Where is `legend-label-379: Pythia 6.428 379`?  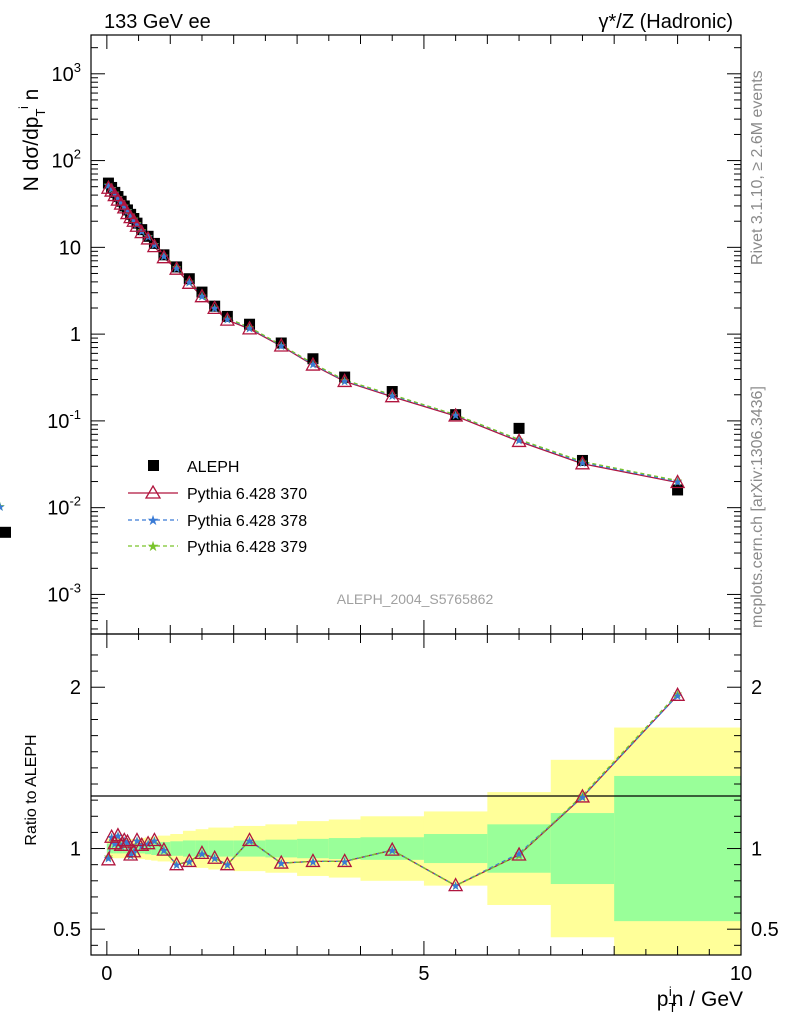
legend-label-379: Pythia 6.428 379 is located at coordinates (247, 547).